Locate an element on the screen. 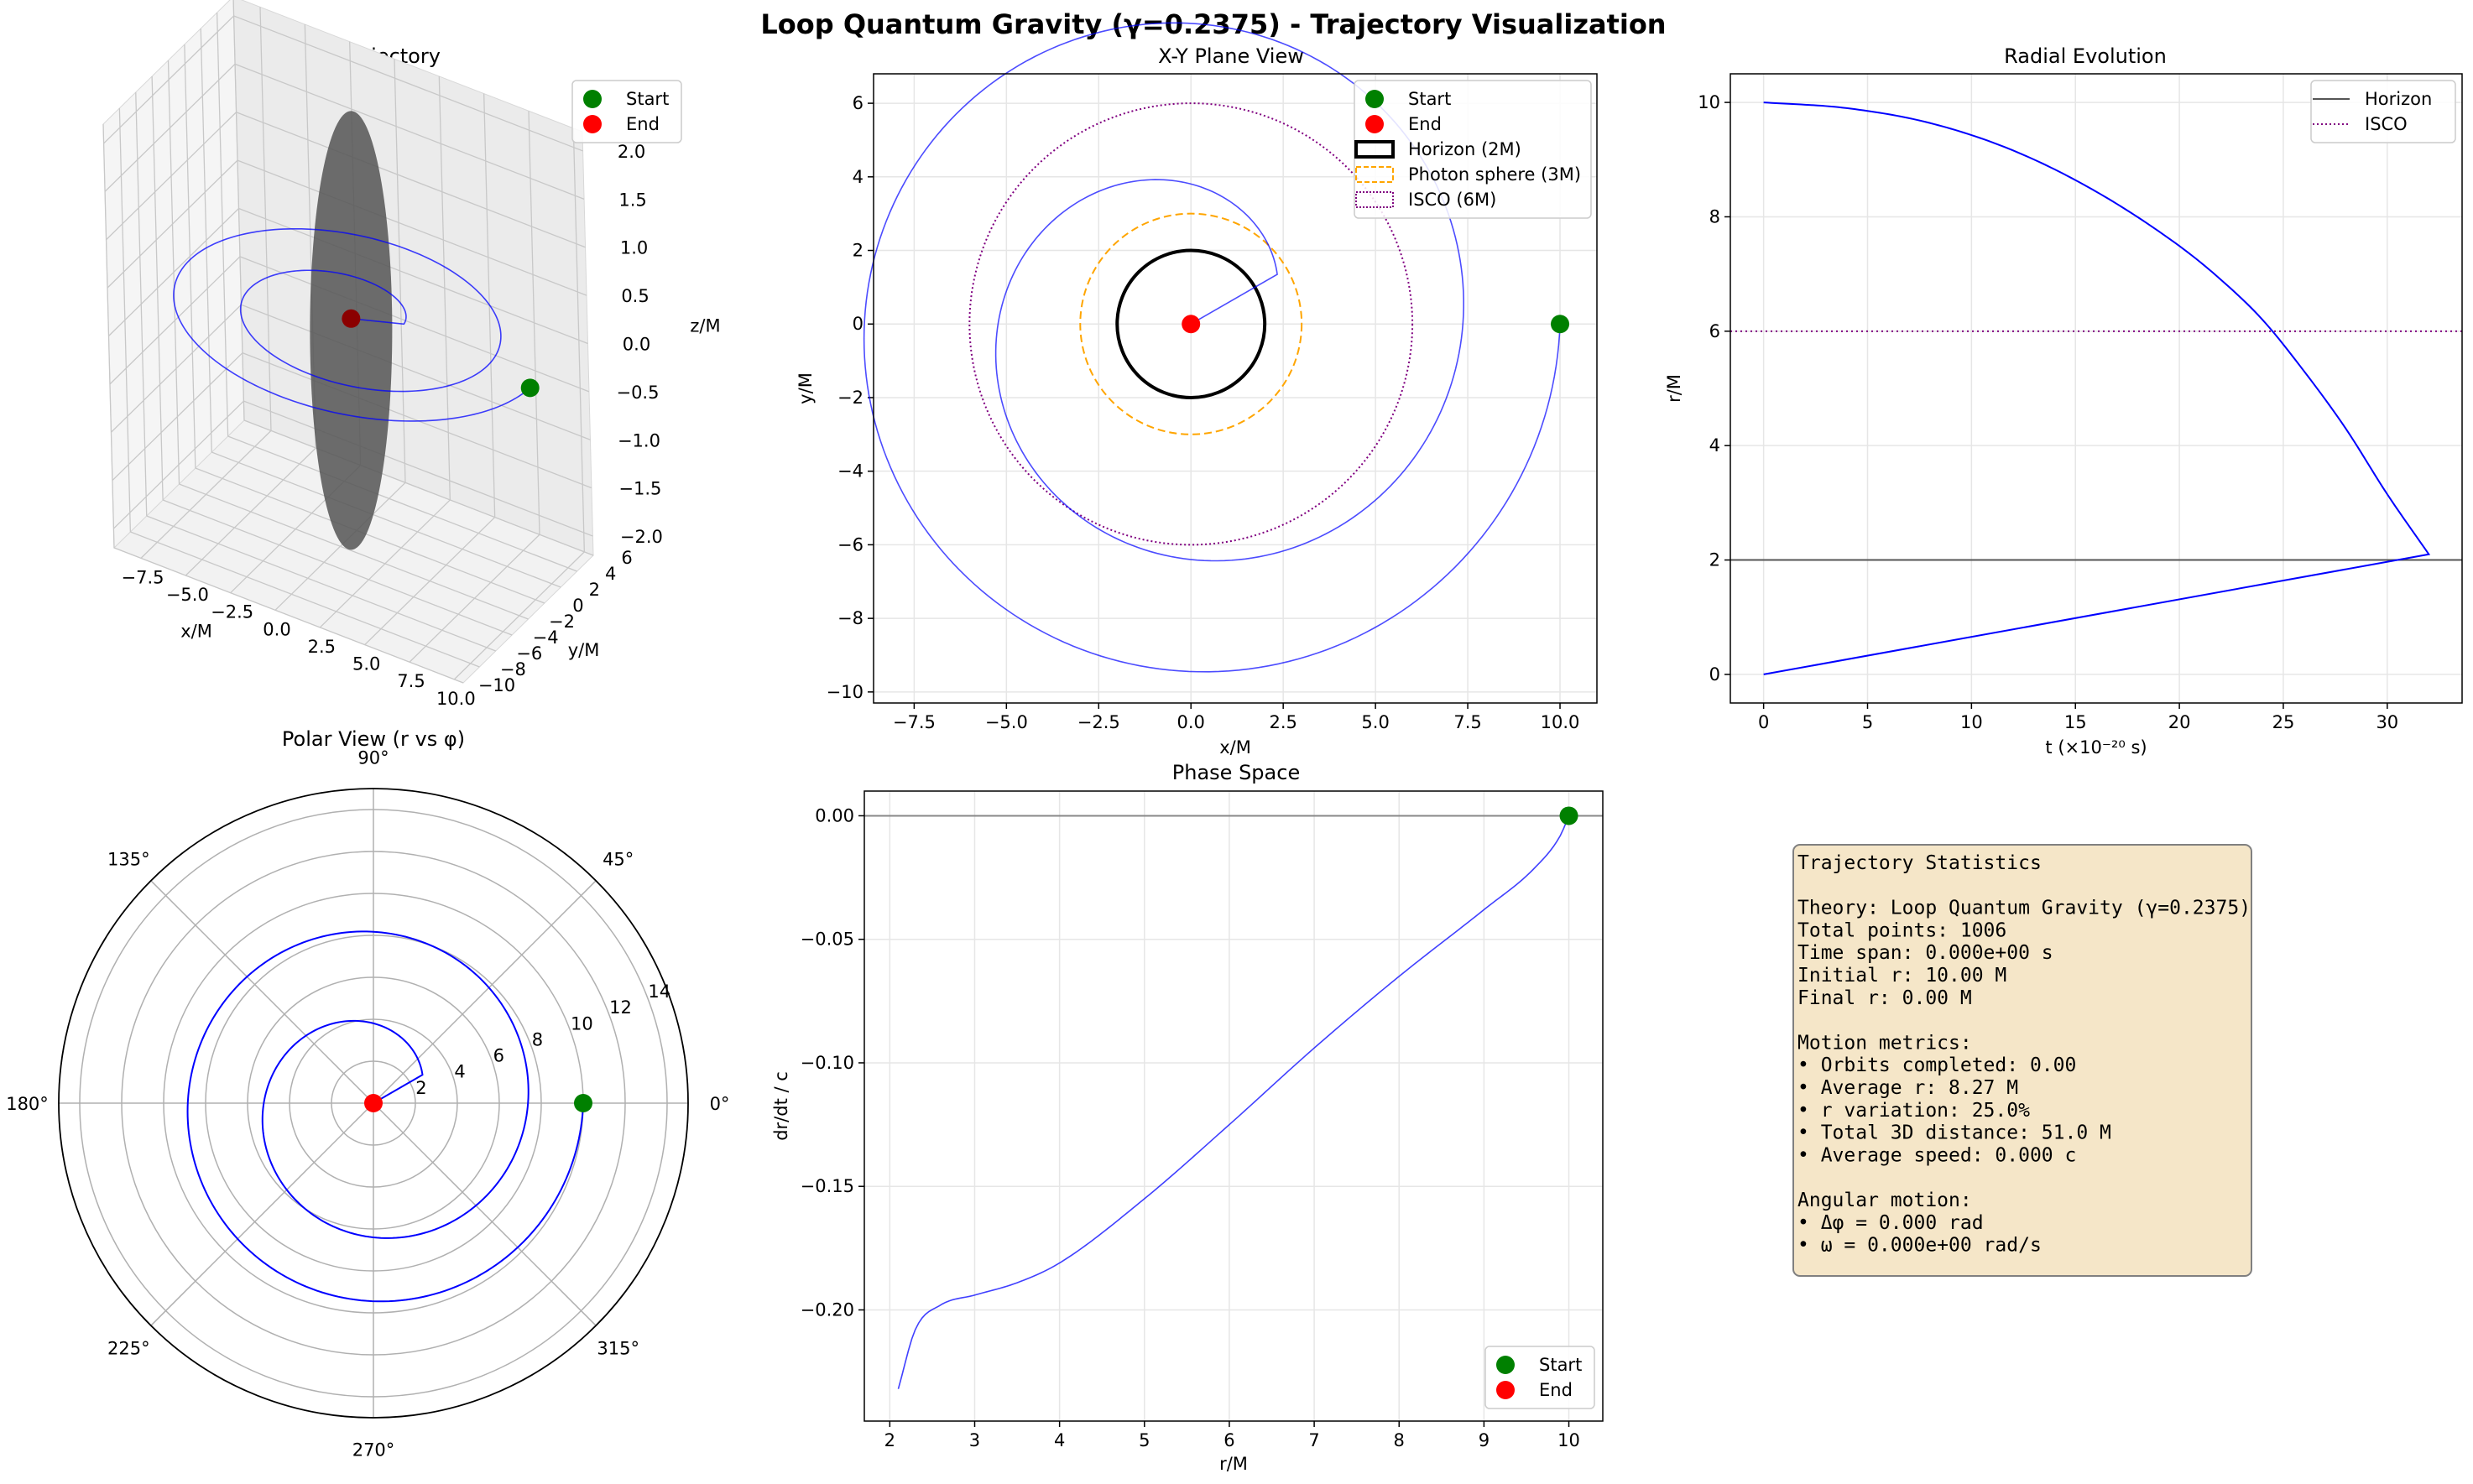 The width and height of the screenshot is (2473, 1484). phase-y-tick-label: −0.15 is located at coordinates (827, 1186).